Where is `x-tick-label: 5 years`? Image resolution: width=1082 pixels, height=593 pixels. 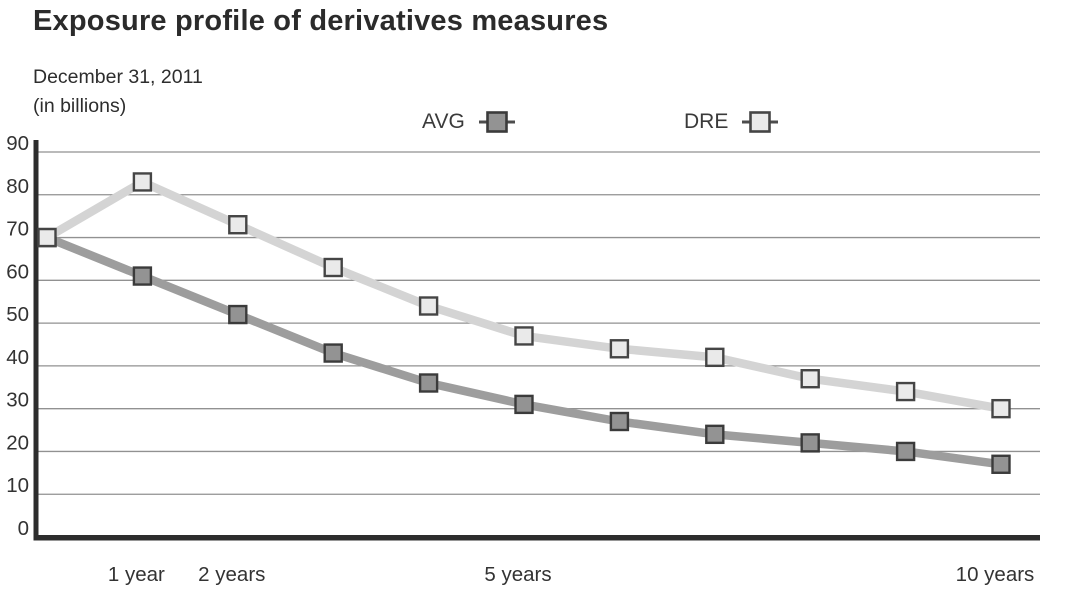 x-tick-label: 5 years is located at coordinates (517, 574).